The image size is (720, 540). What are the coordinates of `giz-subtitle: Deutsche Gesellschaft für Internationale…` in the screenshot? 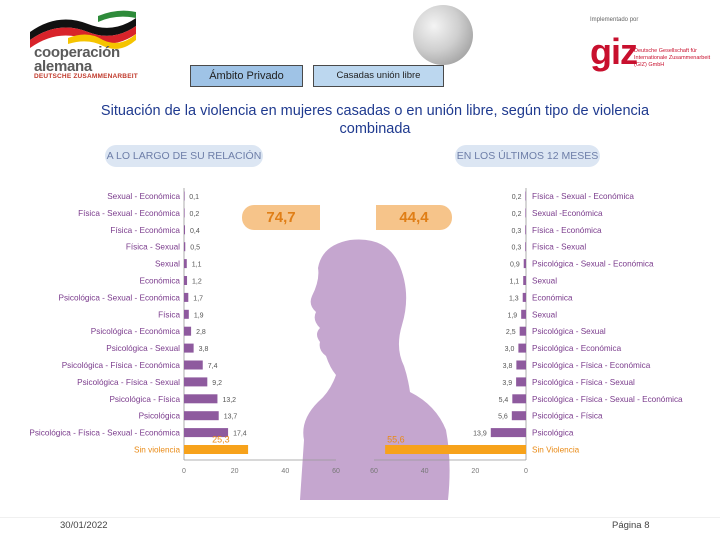 It's located at (672, 58).